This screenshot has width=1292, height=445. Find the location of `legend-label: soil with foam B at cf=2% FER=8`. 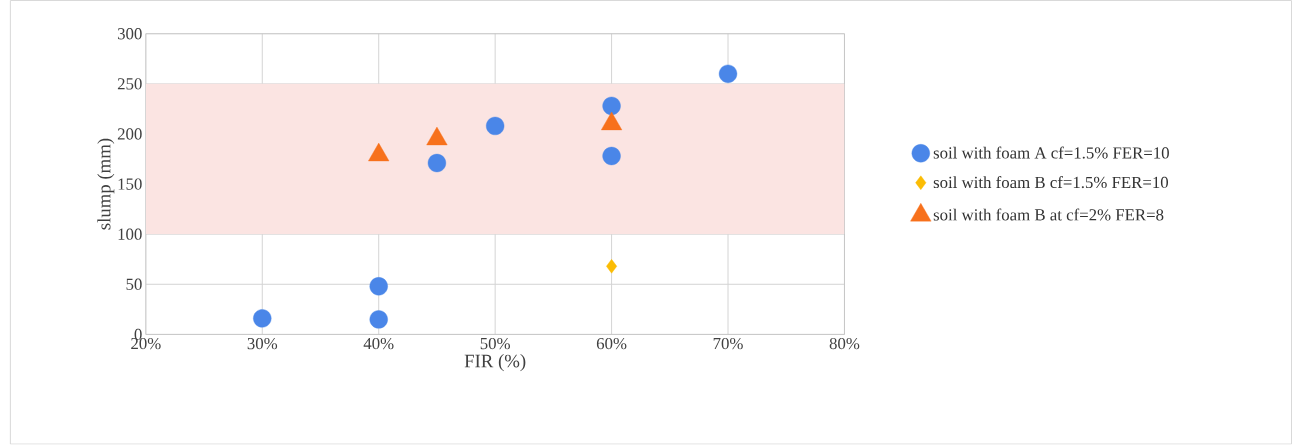

legend-label: soil with foam B at cf=2% FER=8 is located at coordinates (1048, 214).